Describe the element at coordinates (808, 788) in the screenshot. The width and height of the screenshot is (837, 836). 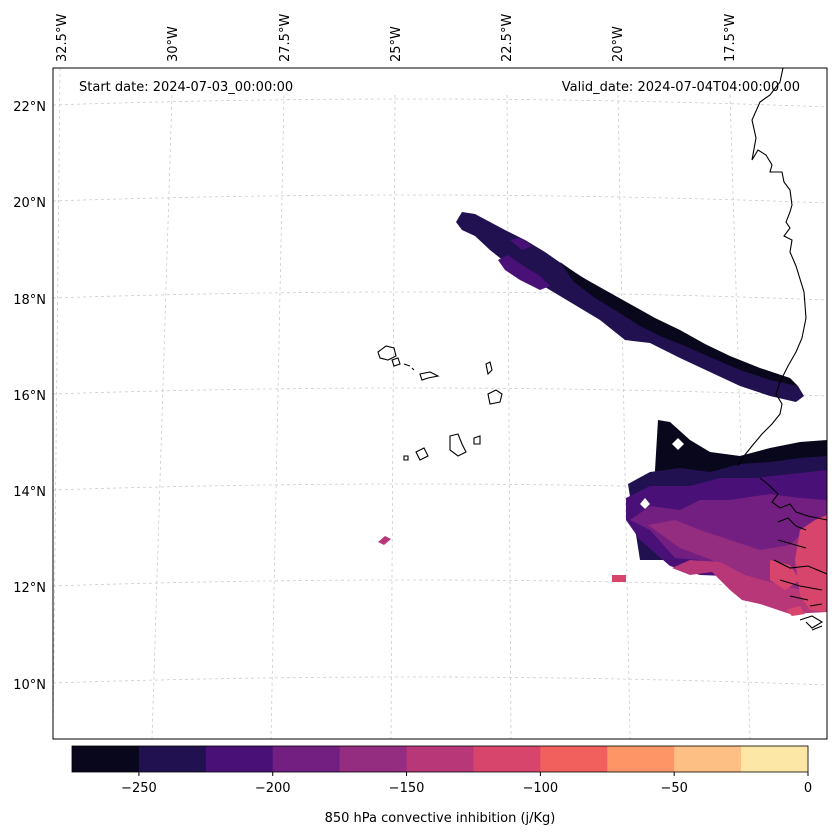
I see `colorbar-tick-label: 0` at that location.